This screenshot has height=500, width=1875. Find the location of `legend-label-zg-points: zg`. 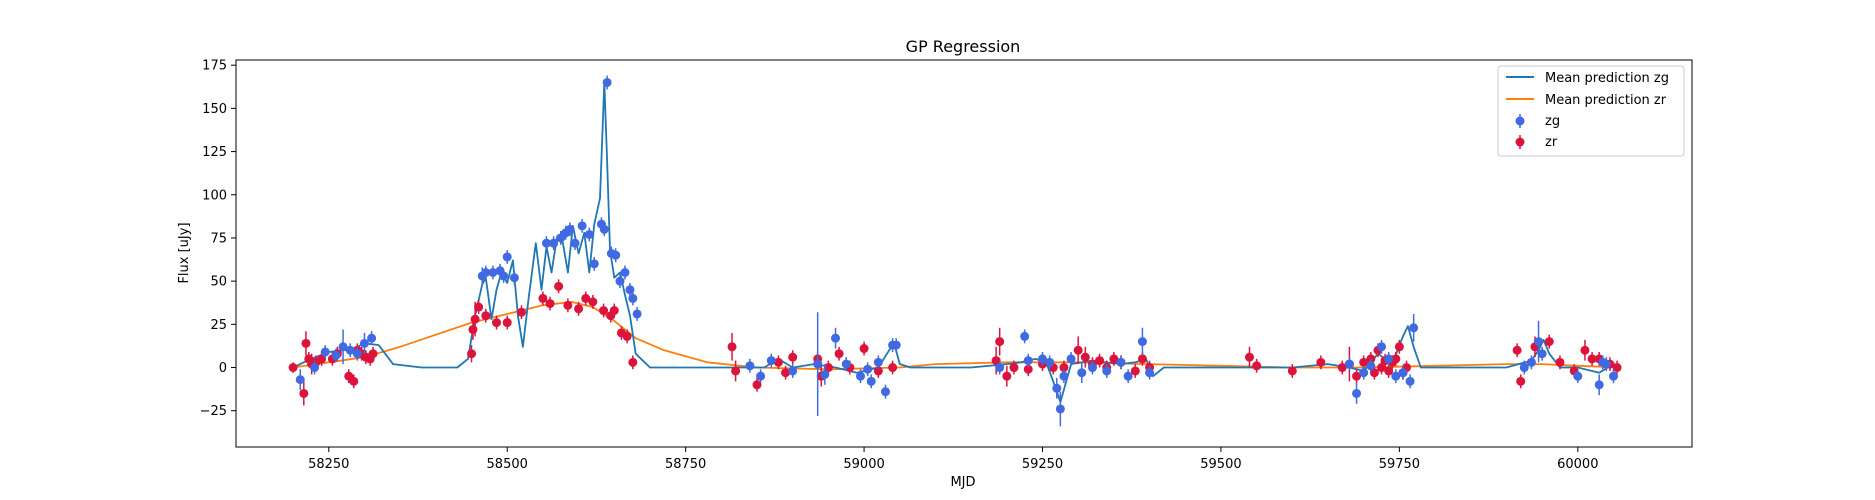

legend-label-zg-points: zg is located at coordinates (1552, 121).